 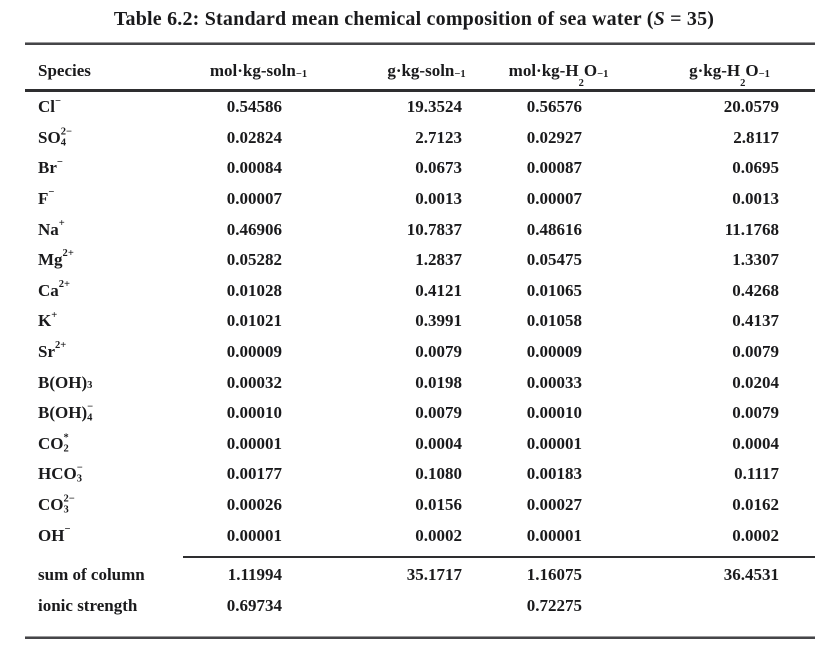 I want to click on value-cell: 11.1768, so click(x=751, y=229).